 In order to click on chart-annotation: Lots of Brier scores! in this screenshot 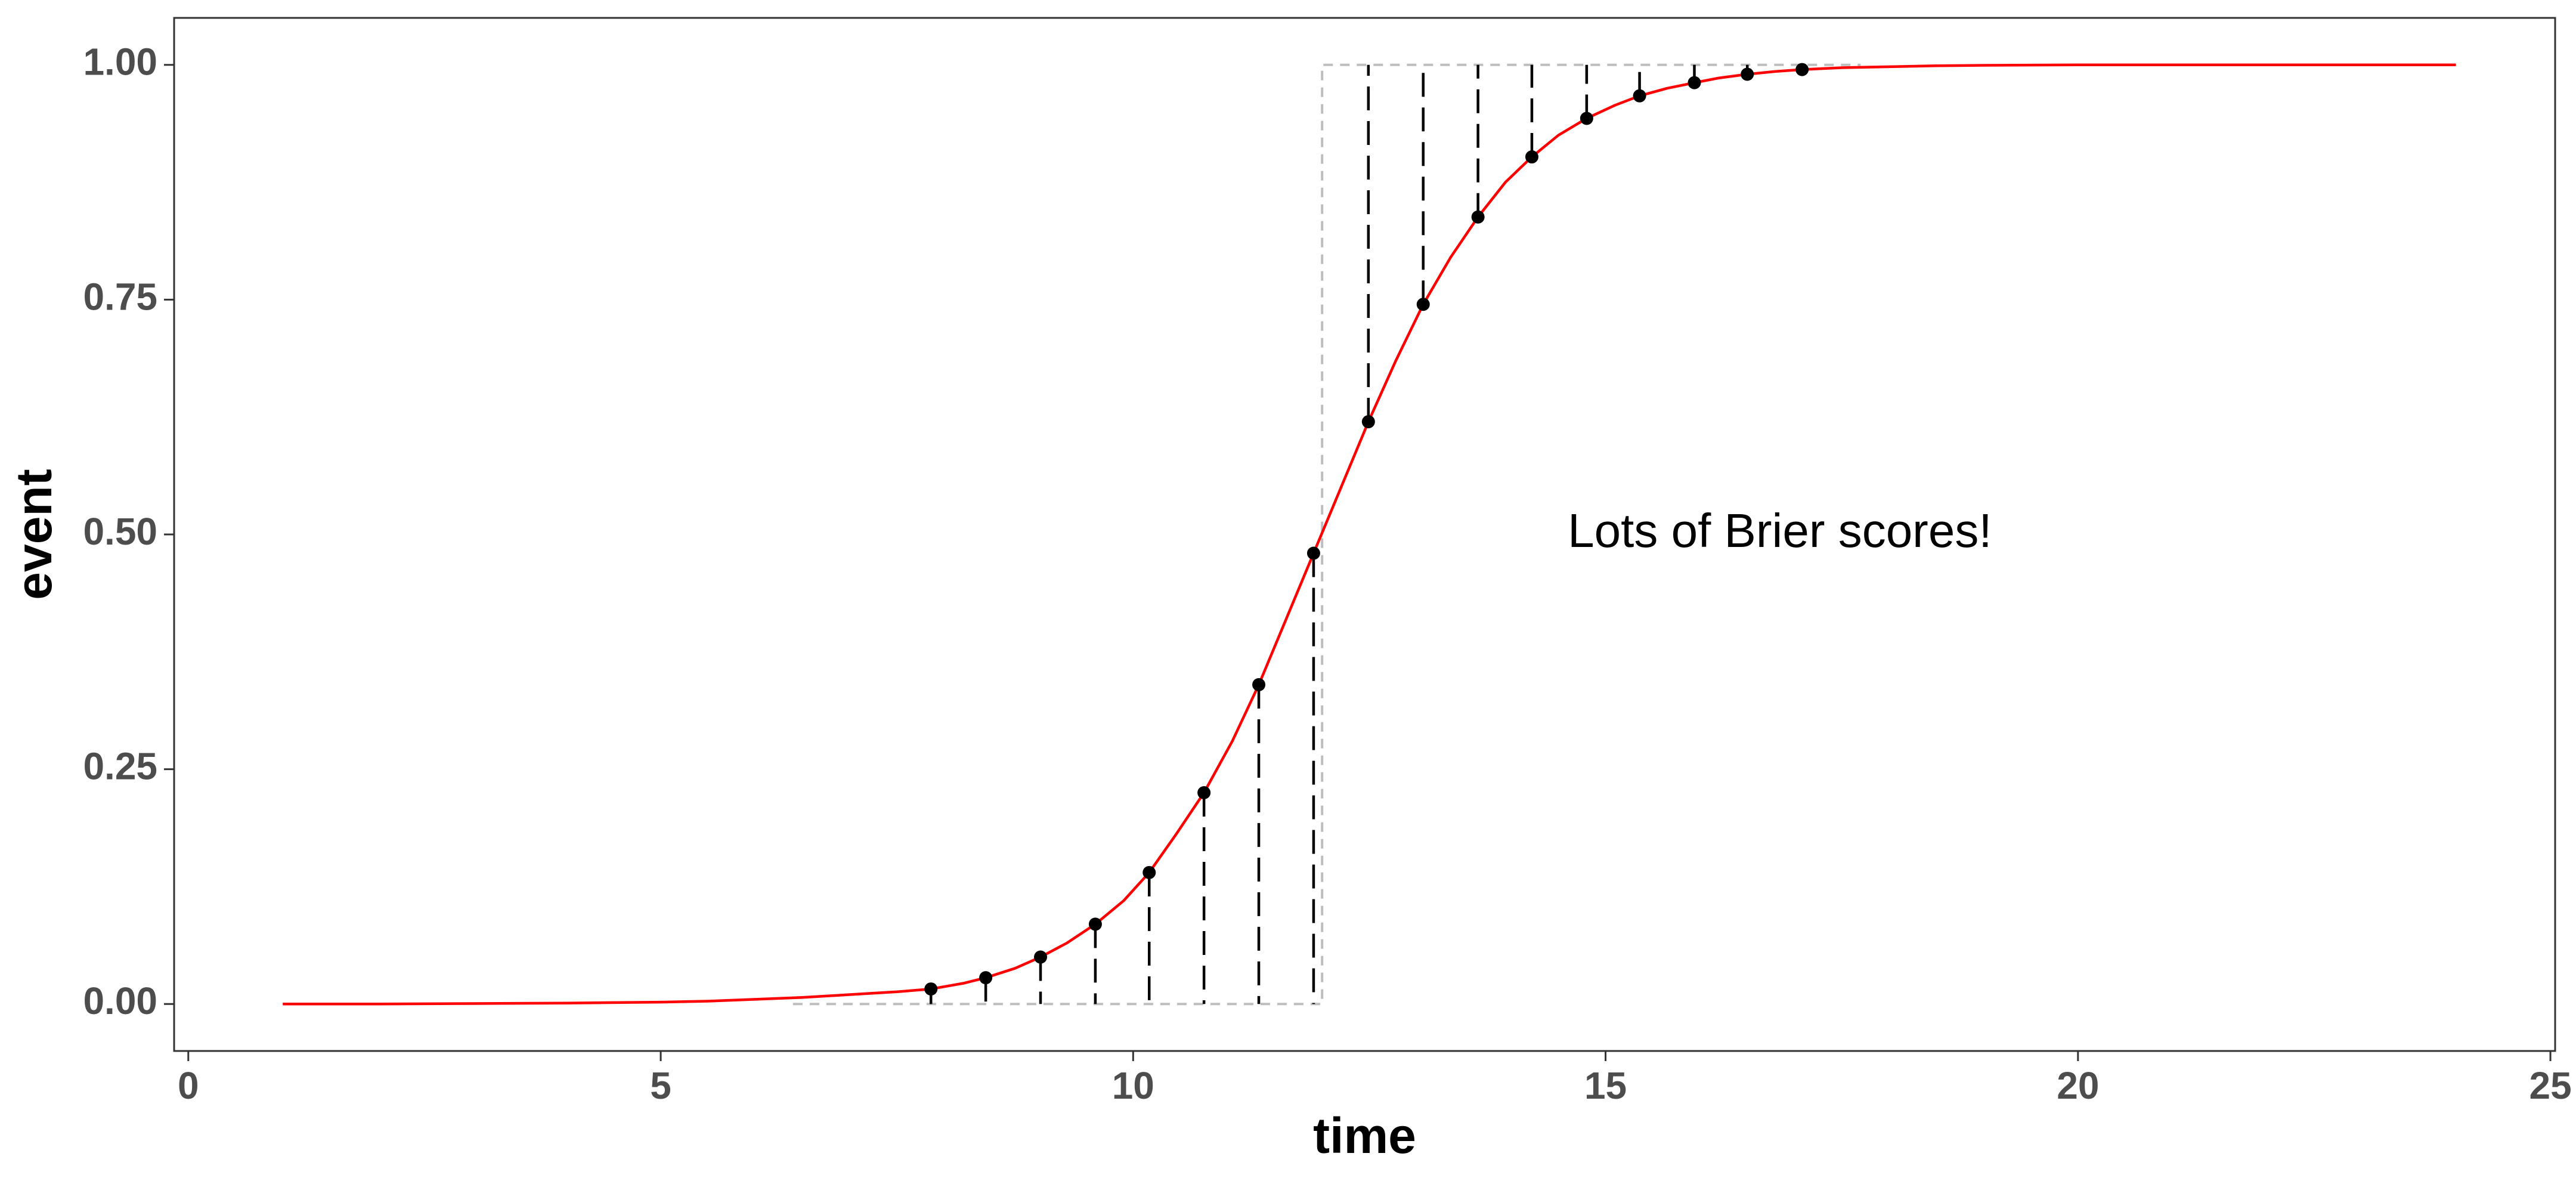, I will do `click(1780, 530)`.